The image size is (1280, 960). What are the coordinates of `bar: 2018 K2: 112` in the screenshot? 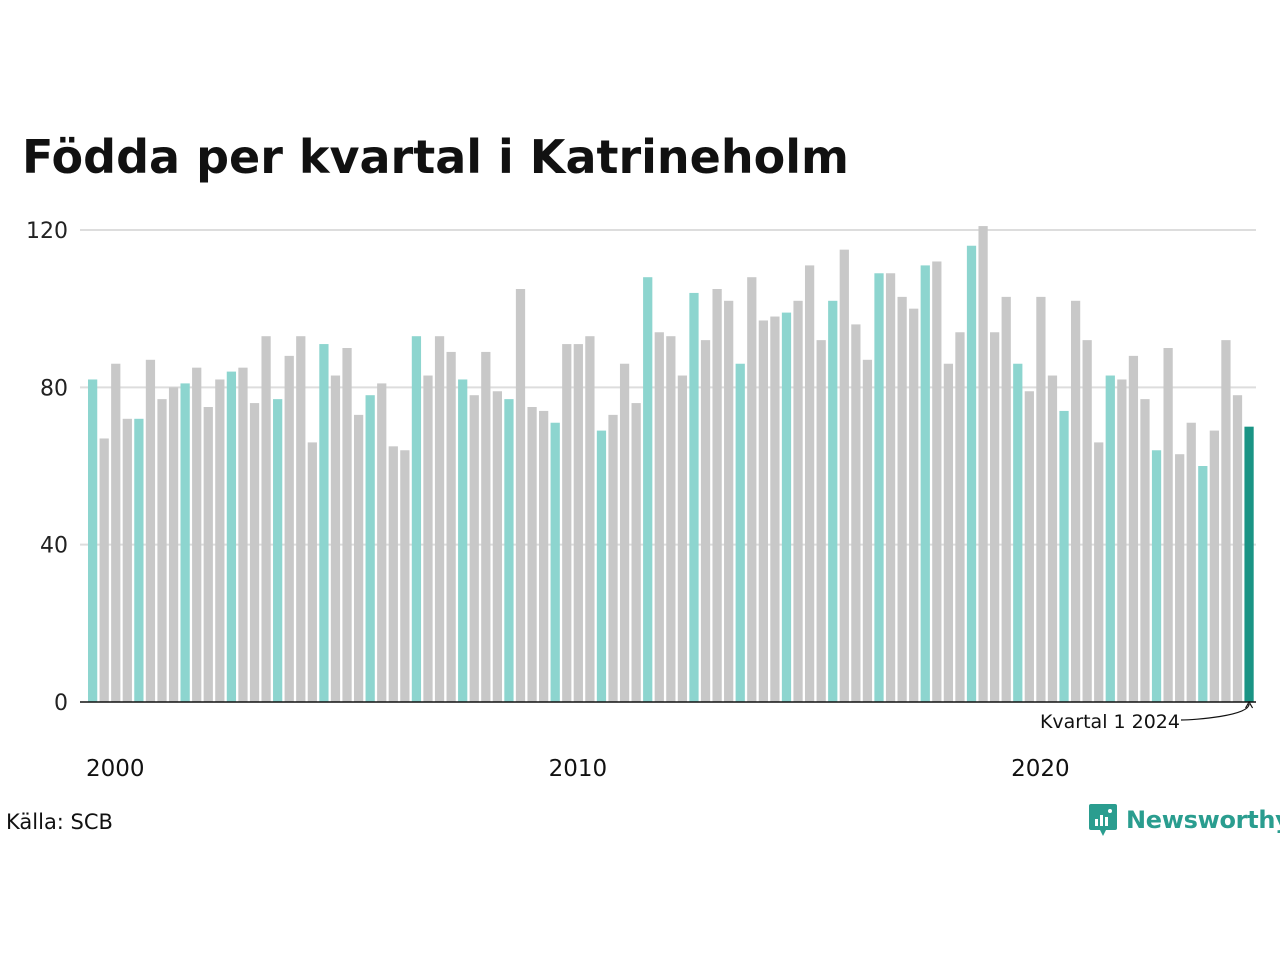 It's located at (937, 481).